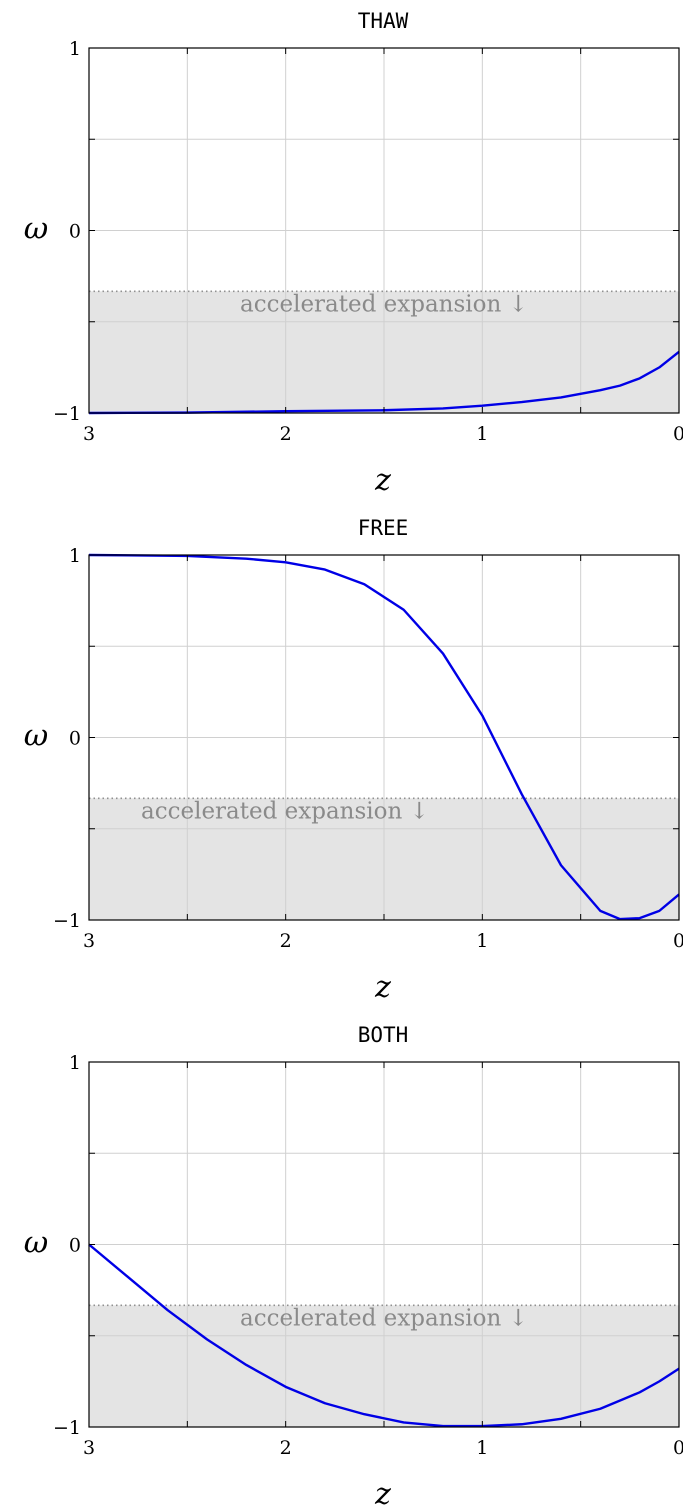  I want to click on panel-title: FREE, so click(383, 528).